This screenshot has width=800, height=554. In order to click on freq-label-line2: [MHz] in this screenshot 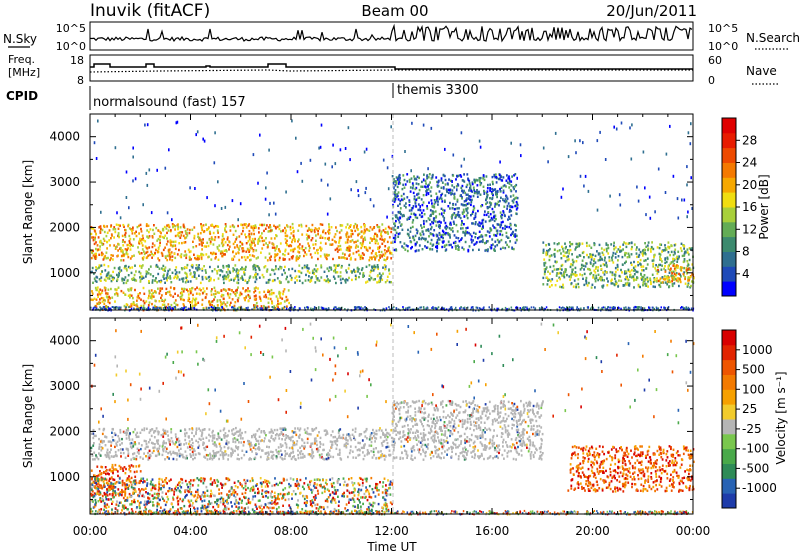, I will do `click(24, 72)`.